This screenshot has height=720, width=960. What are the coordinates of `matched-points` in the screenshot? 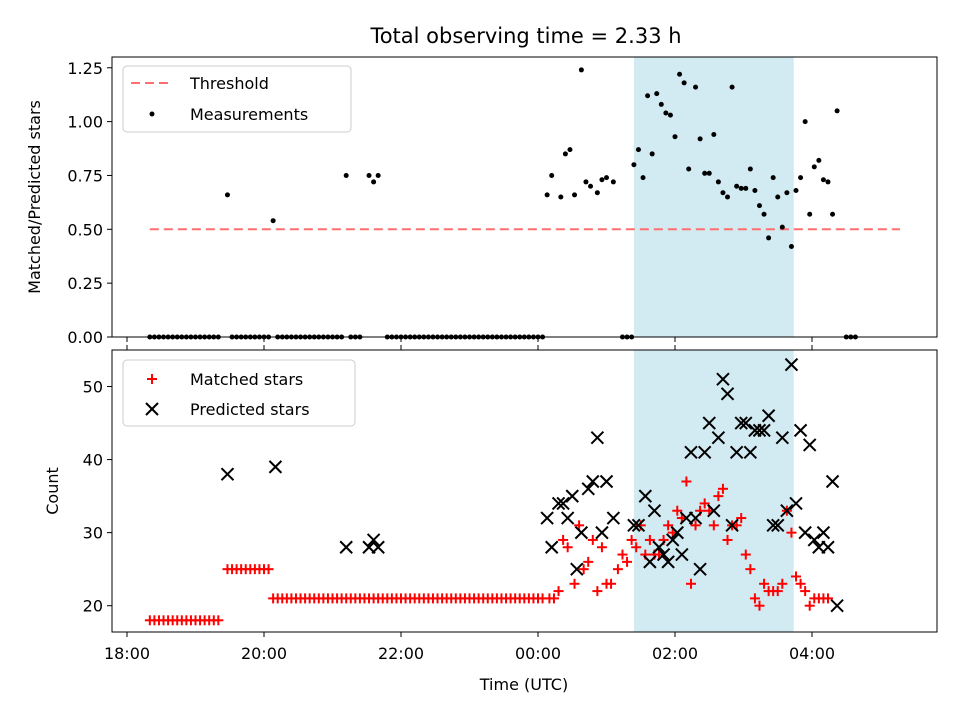 It's located at (488, 551).